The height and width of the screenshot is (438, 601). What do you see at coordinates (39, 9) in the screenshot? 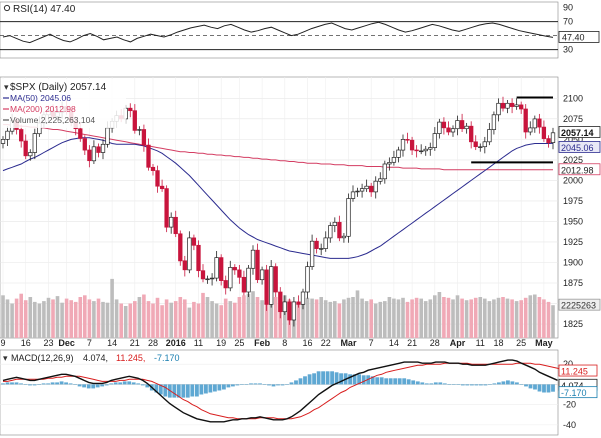
I see `rsi-legend: RSI(14) 47.40` at bounding box center [39, 9].